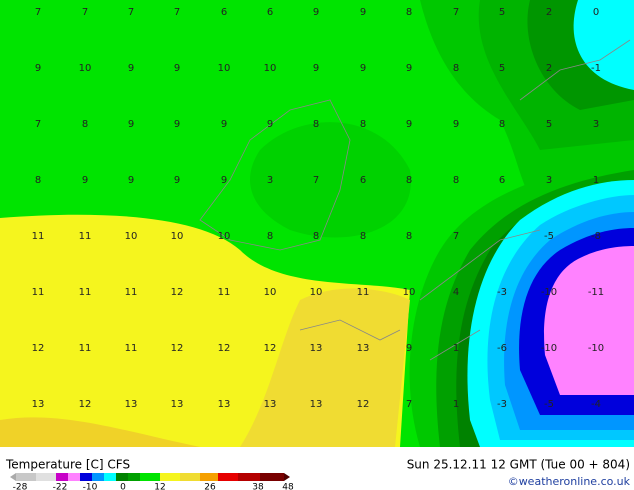 The height and width of the screenshot is (490, 634). I want to click on map-title: Temperature [C] CFS, so click(67, 465).